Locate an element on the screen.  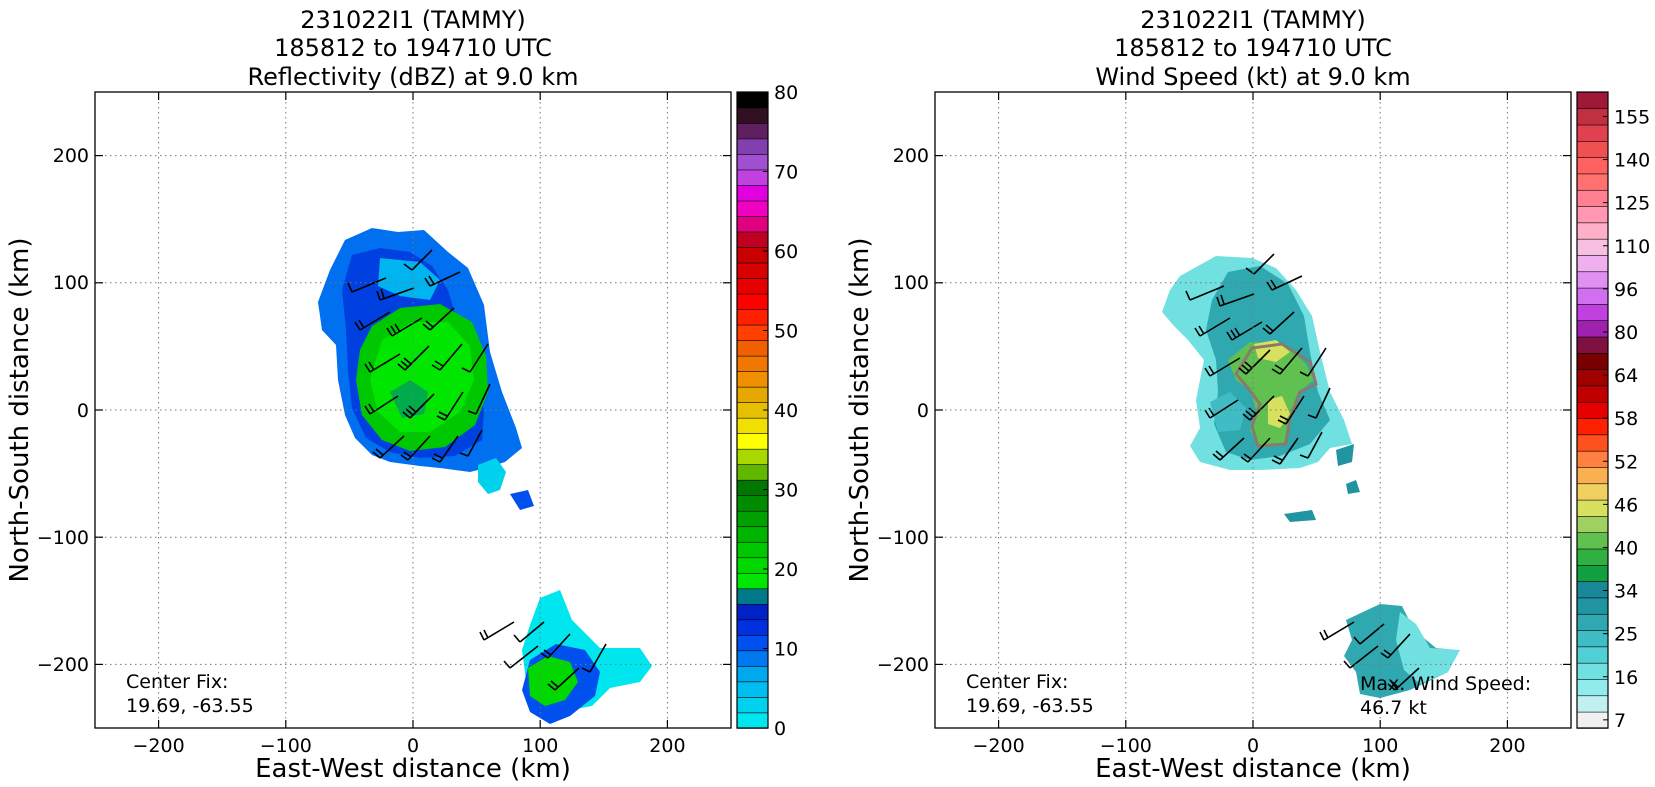
colorbar-tick-label: 125 is located at coordinates (1632, 204).